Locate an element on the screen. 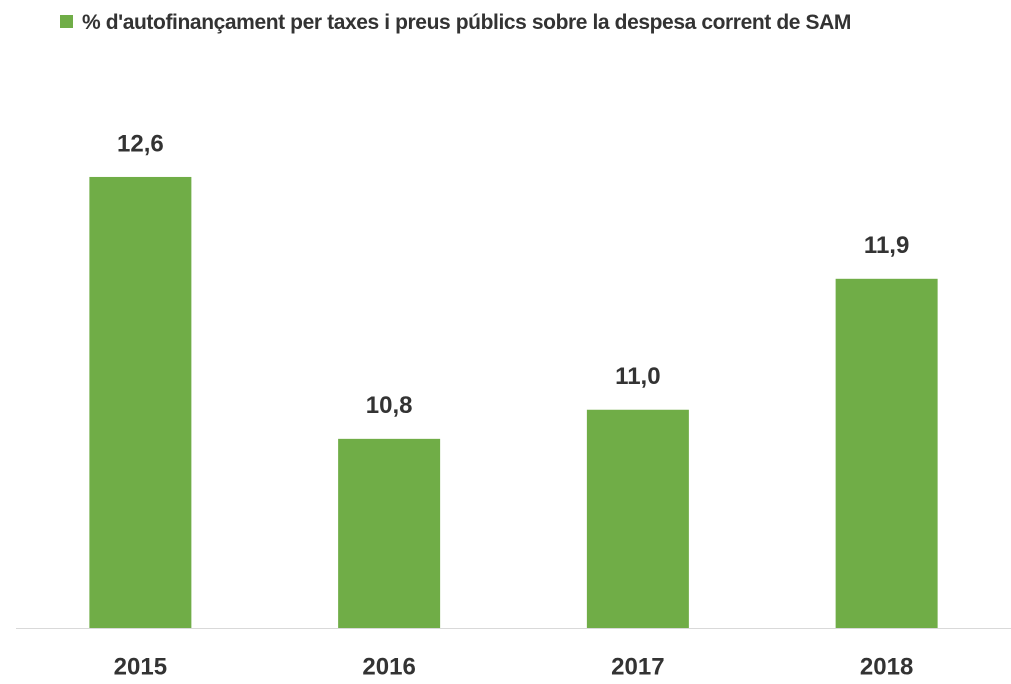 The width and height of the screenshot is (1011, 684). x-tick-label: 2017 is located at coordinates (637, 666).